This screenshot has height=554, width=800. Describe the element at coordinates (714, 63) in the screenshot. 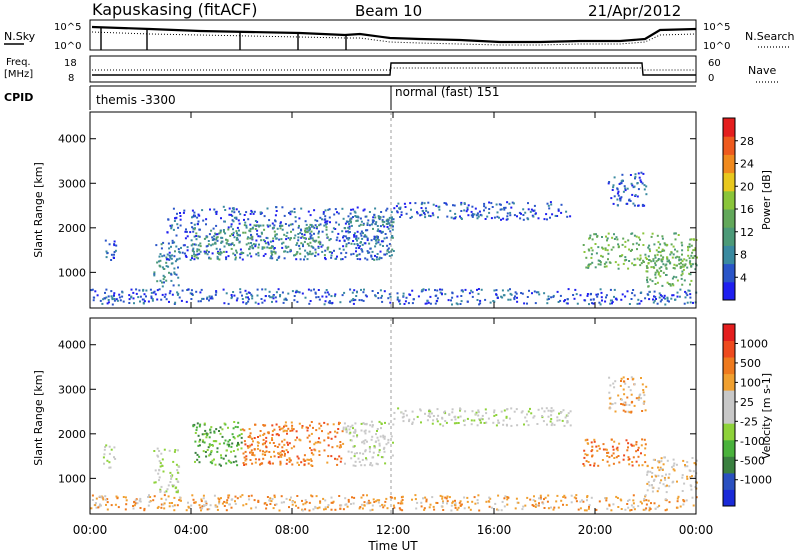

I see `freq-right-tick-top: 60` at that location.